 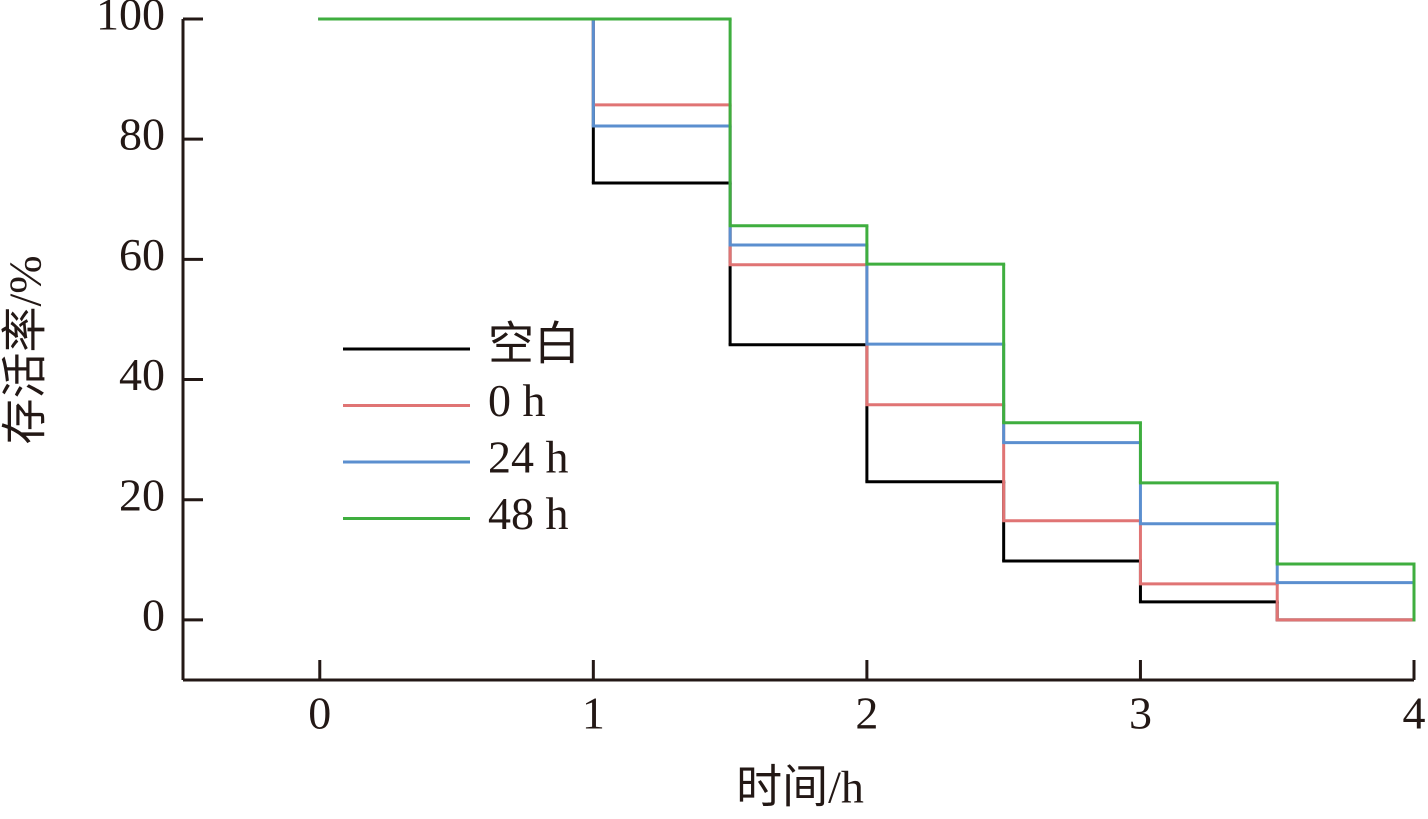 I want to click on x-tick-label: 0, so click(x=319, y=713).